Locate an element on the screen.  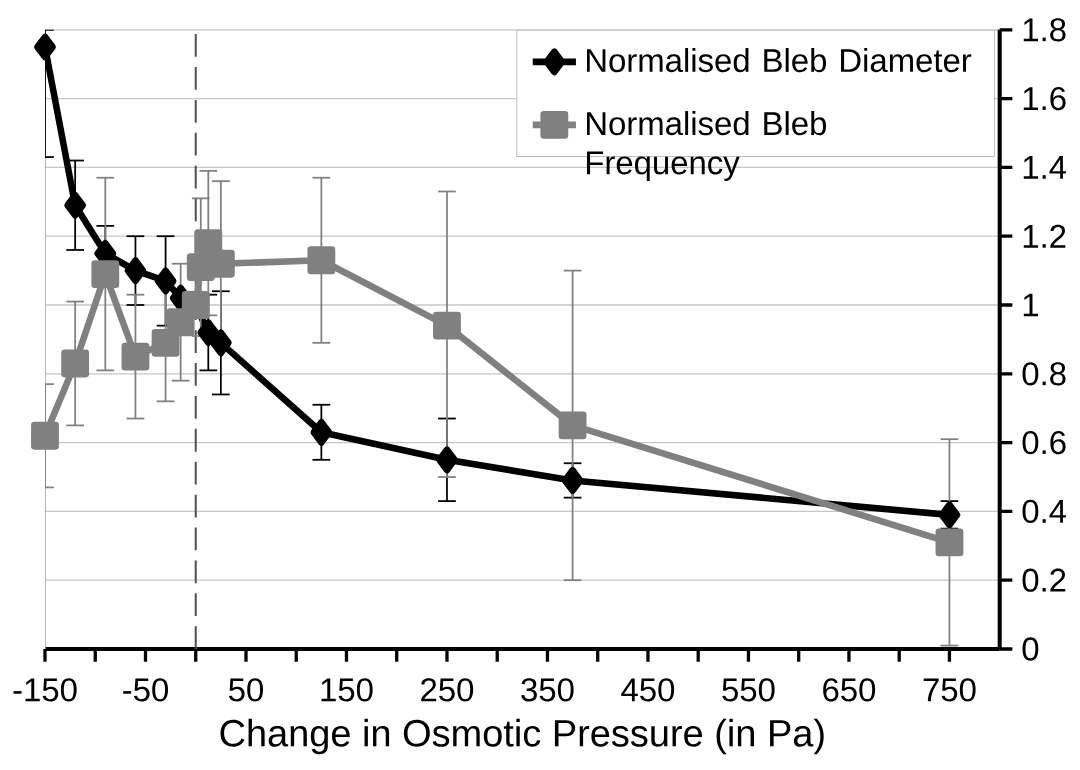
x-tick-label: 450 is located at coordinates (648, 690).